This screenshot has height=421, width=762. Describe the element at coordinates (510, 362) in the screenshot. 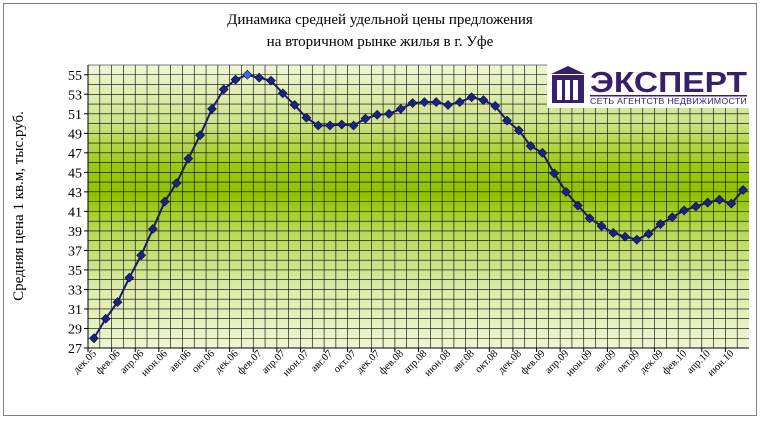

I see `x-tick-label: дек.08` at that location.